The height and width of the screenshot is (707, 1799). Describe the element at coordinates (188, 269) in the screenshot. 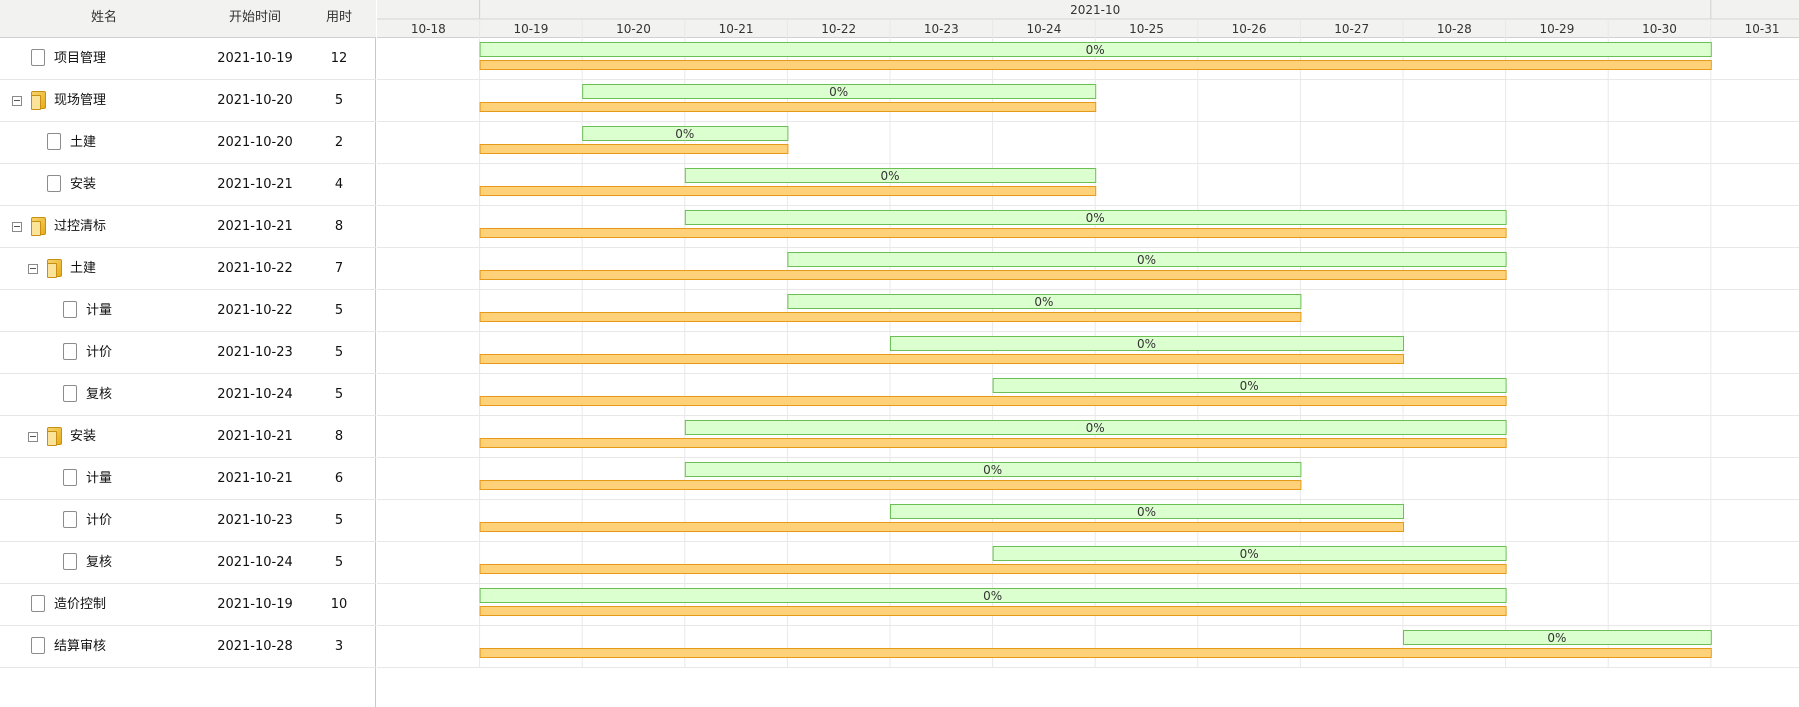

I see `table-row: 土建 2021-10-22 7` at that location.